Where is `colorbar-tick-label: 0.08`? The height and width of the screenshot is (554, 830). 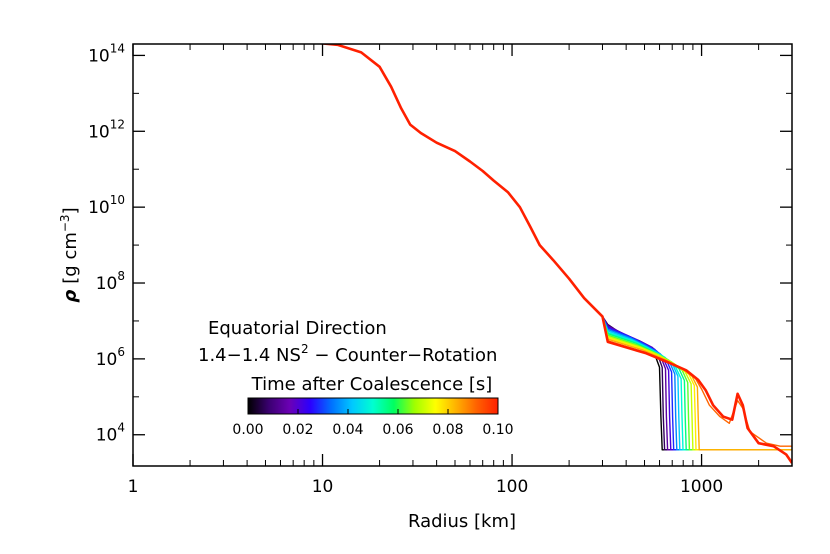
colorbar-tick-label: 0.08 is located at coordinates (447, 430).